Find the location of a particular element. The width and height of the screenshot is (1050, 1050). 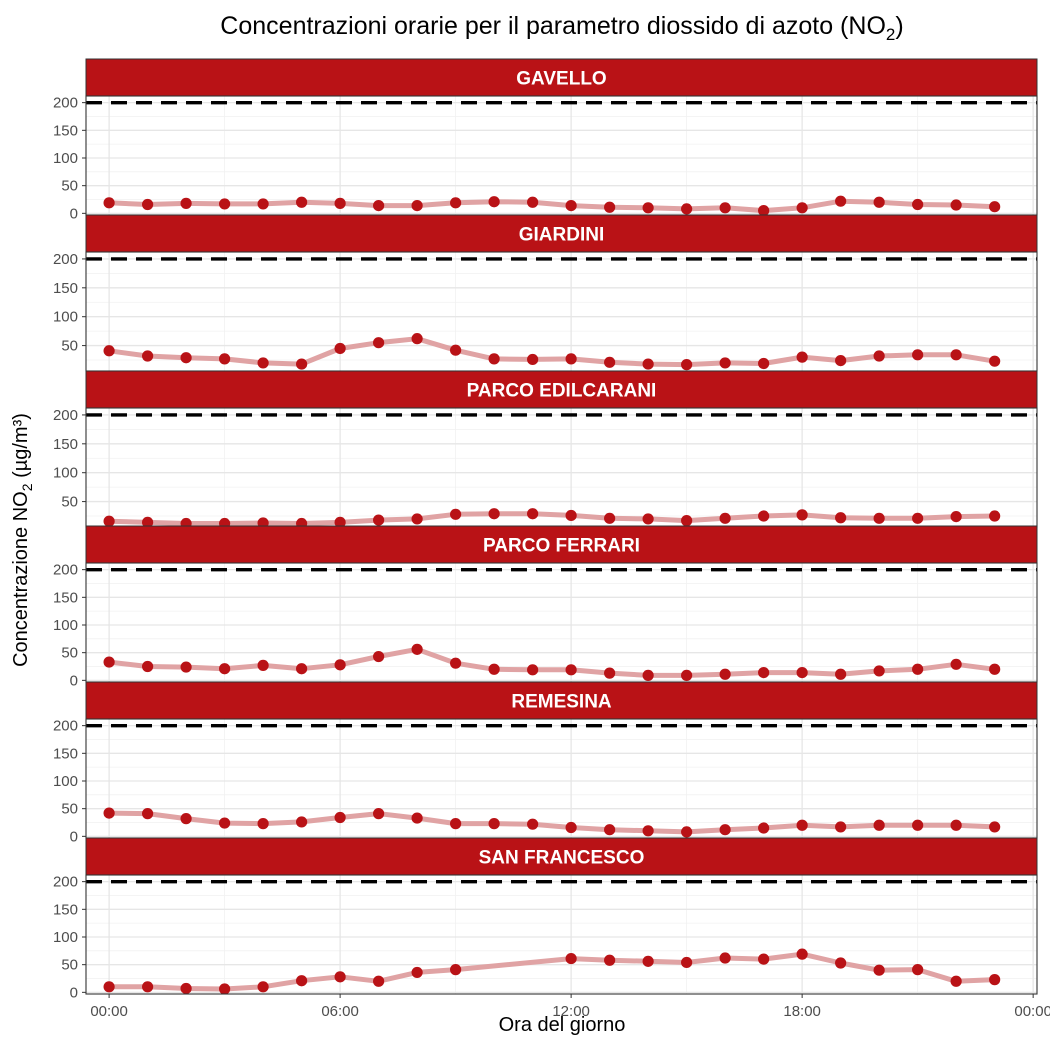

strip-label-parco-edilcarani: PARCO EDILCARANI is located at coordinates (562, 391).